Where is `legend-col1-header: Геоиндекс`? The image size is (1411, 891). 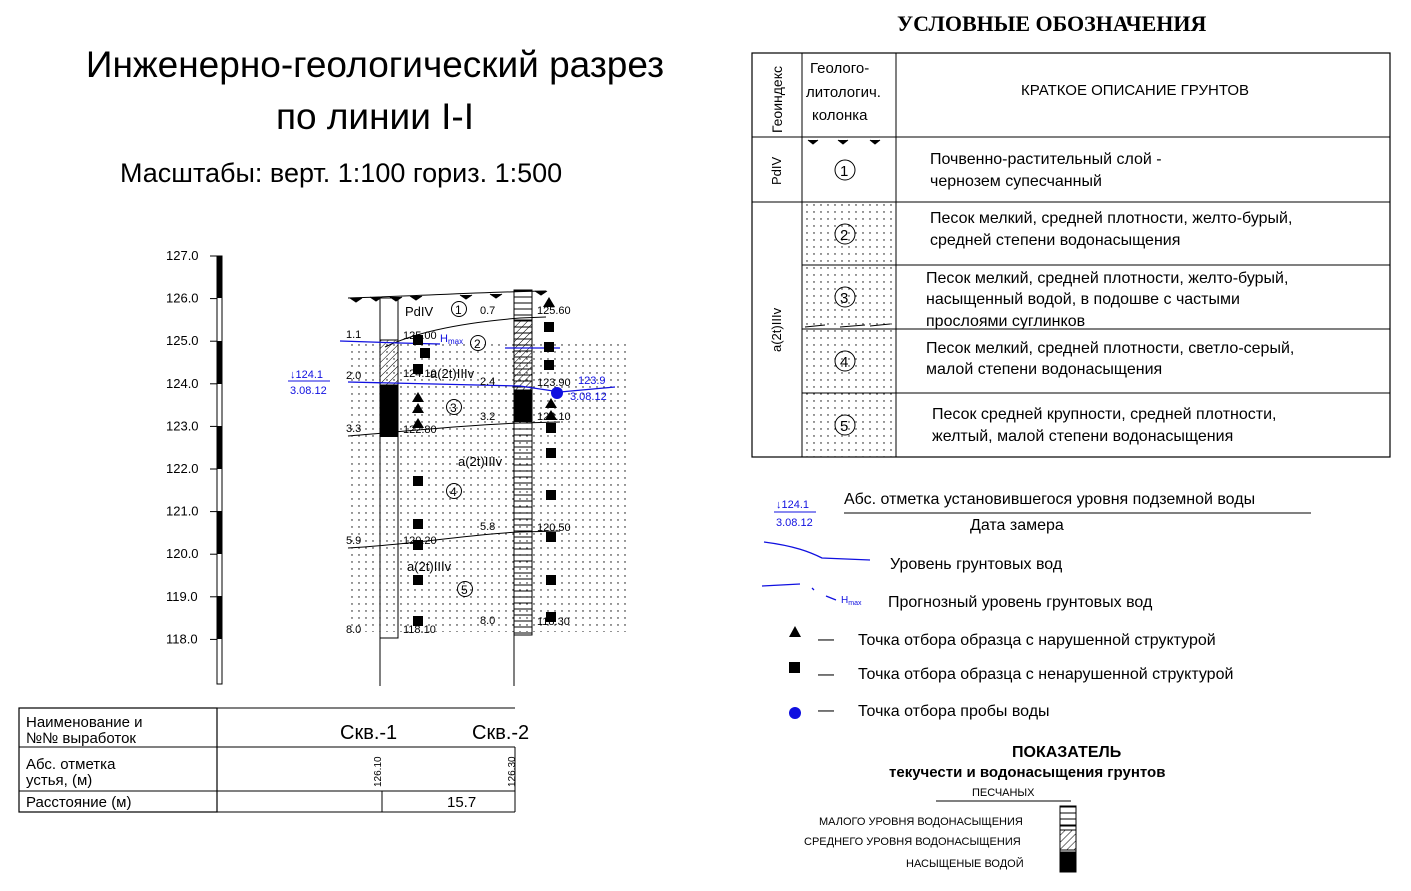
legend-col1-header: Геоиндекс is located at coordinates (777, 99).